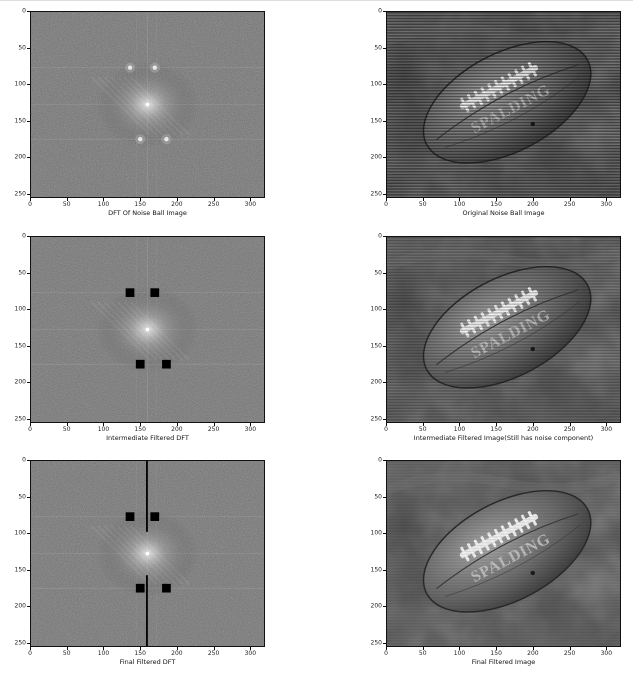  Describe the element at coordinates (147, 438) in the screenshot. I see `panel-caption: Intermediate Filtered DFT` at that location.